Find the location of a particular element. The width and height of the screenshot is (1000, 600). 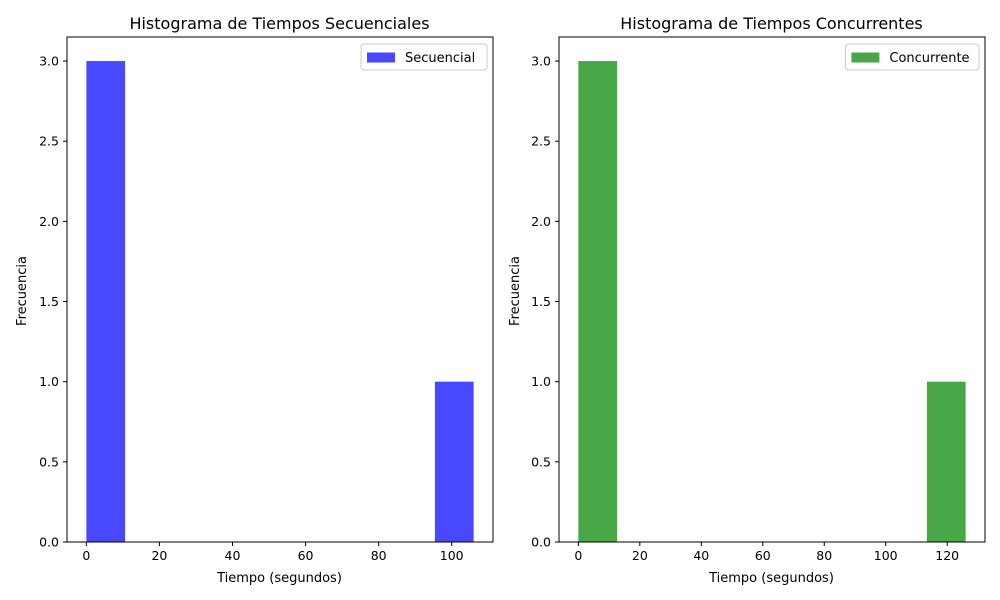

left-legend-box is located at coordinates (424, 57).